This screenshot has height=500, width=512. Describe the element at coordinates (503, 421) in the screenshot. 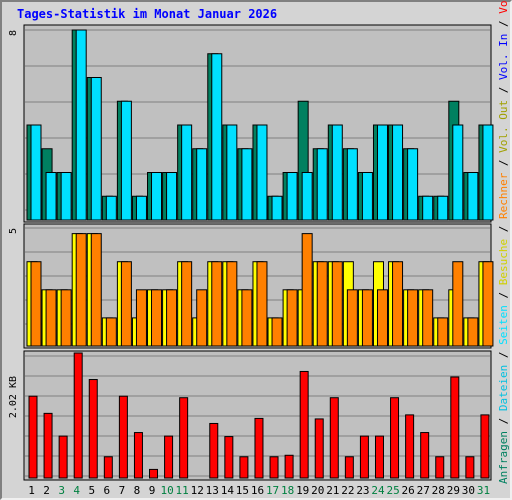

I see `legend-item-1: /` at that location.